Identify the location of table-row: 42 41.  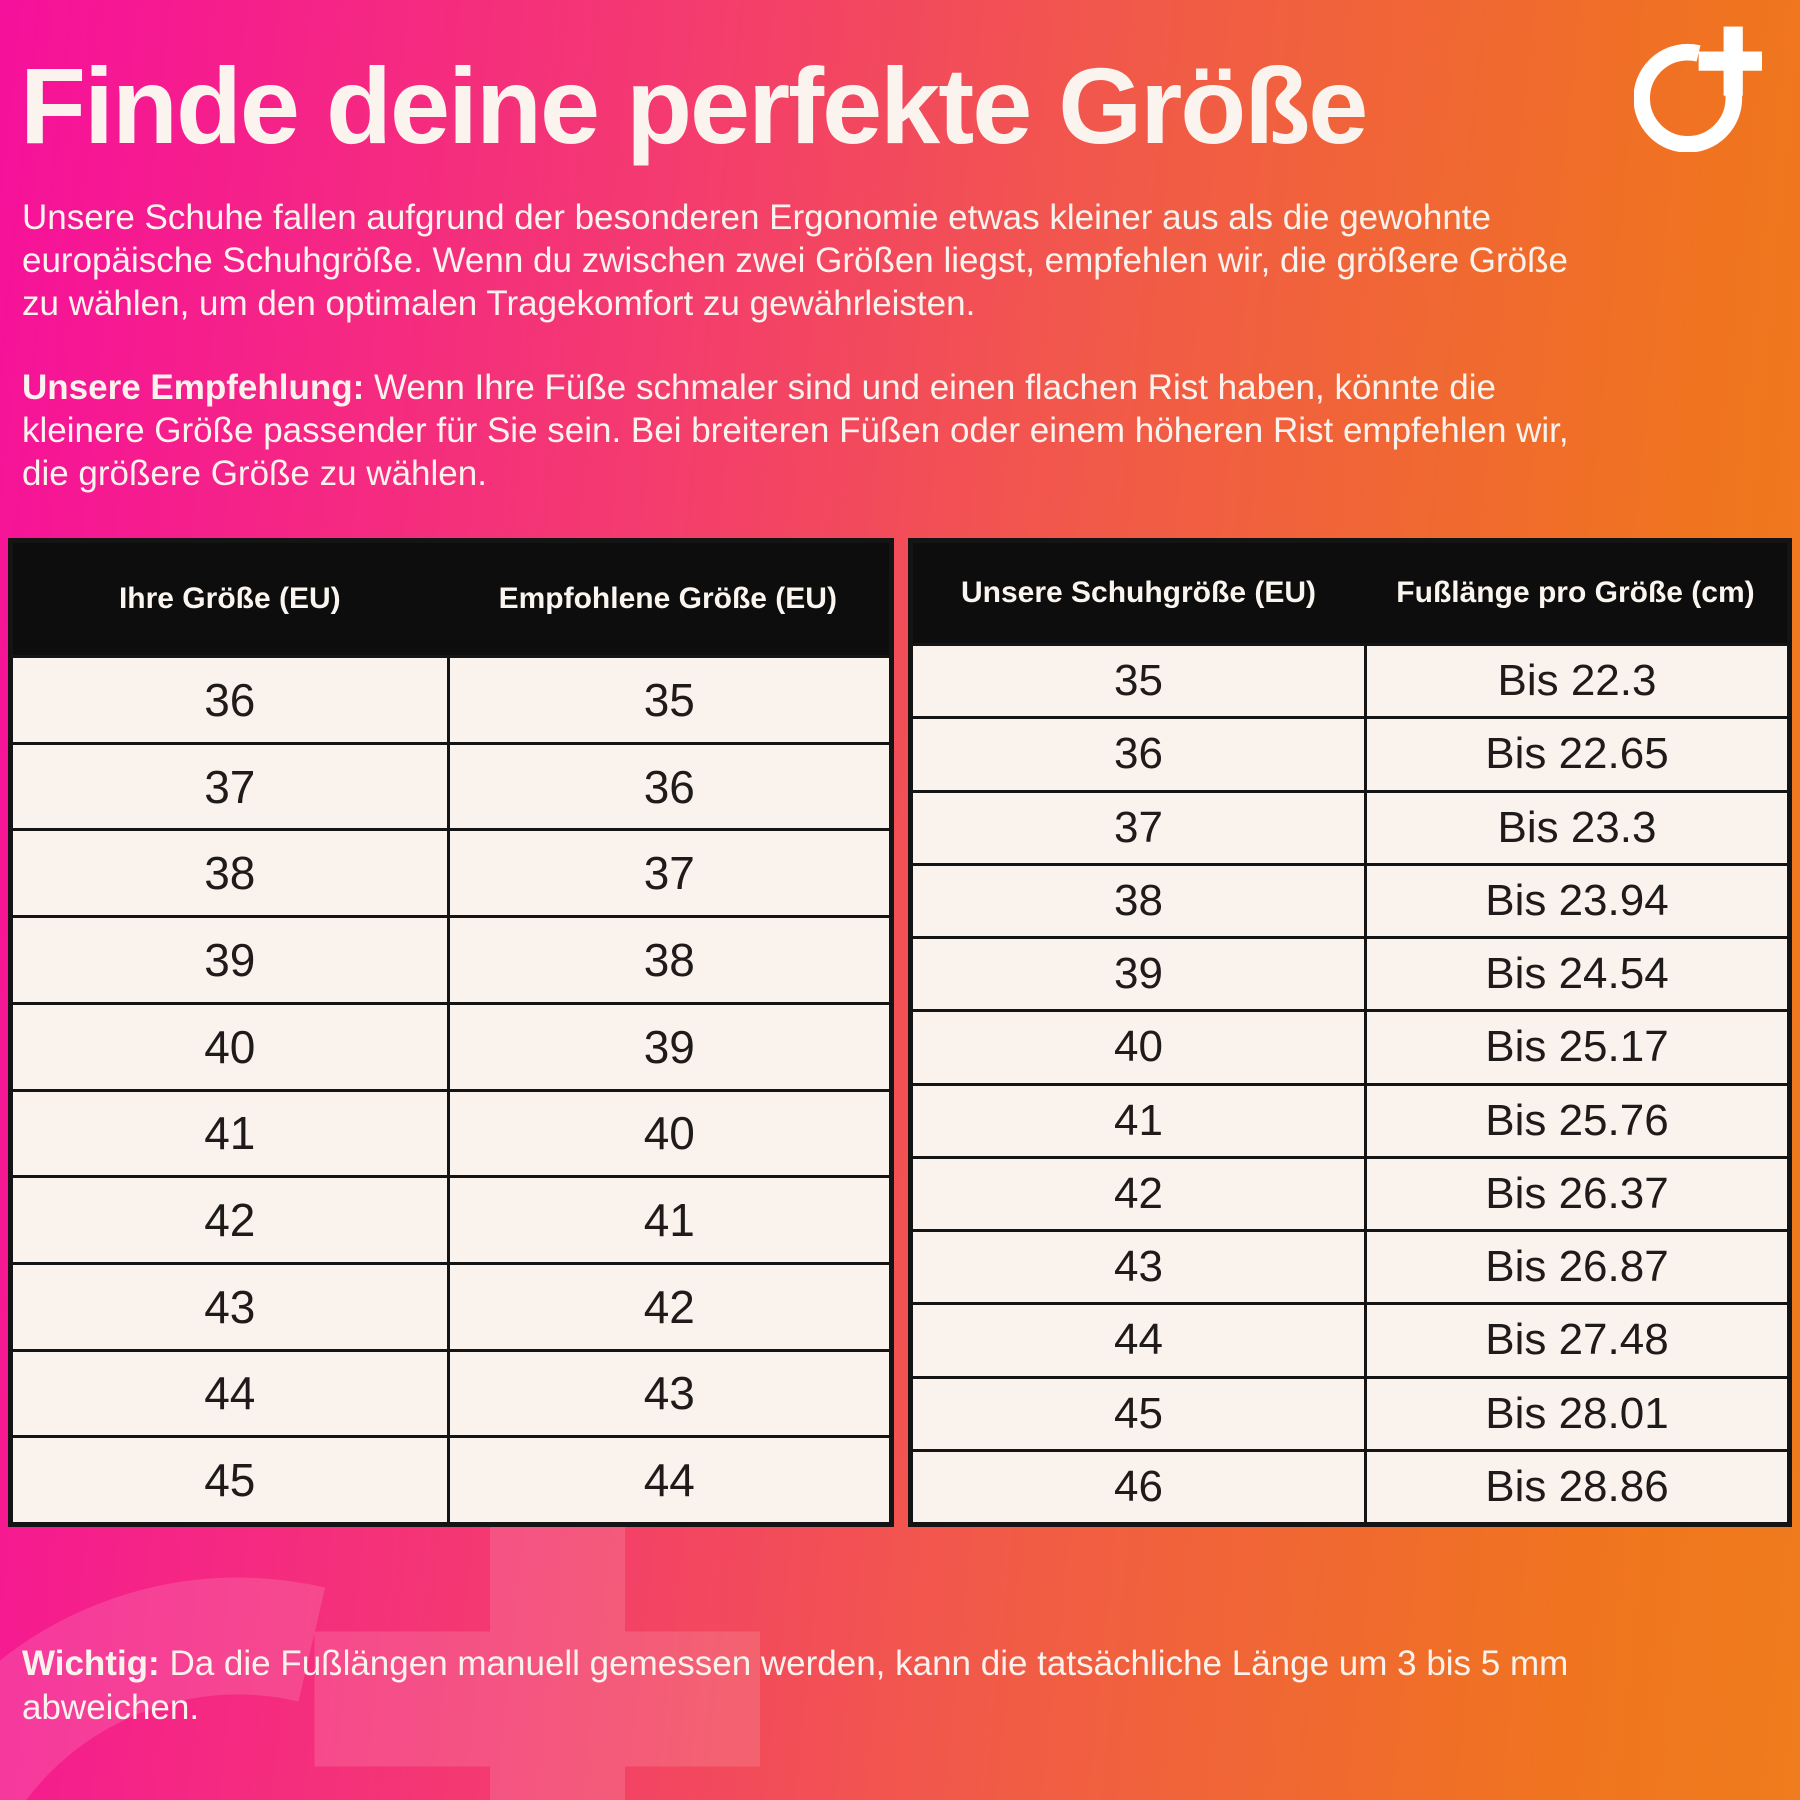
(451, 1218).